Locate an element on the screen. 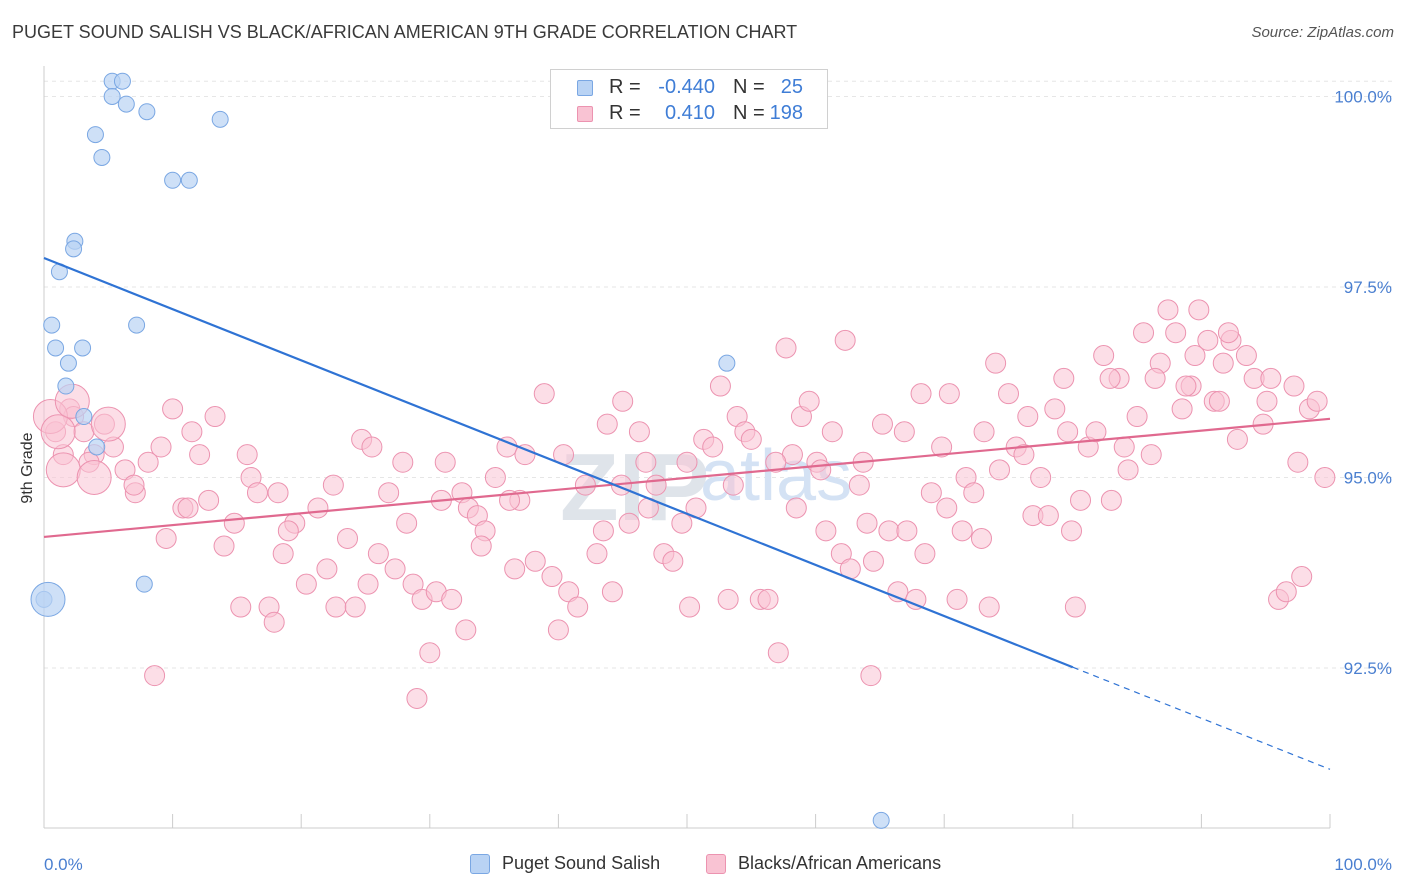  trendline-black is located at coordinates (687, 478).